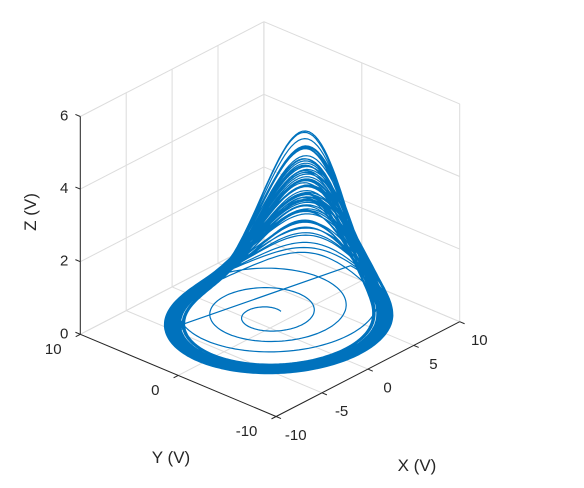 The width and height of the screenshot is (584, 488). What do you see at coordinates (30, 212) in the screenshot?
I see `z-axis-label: Z (V)` at bounding box center [30, 212].